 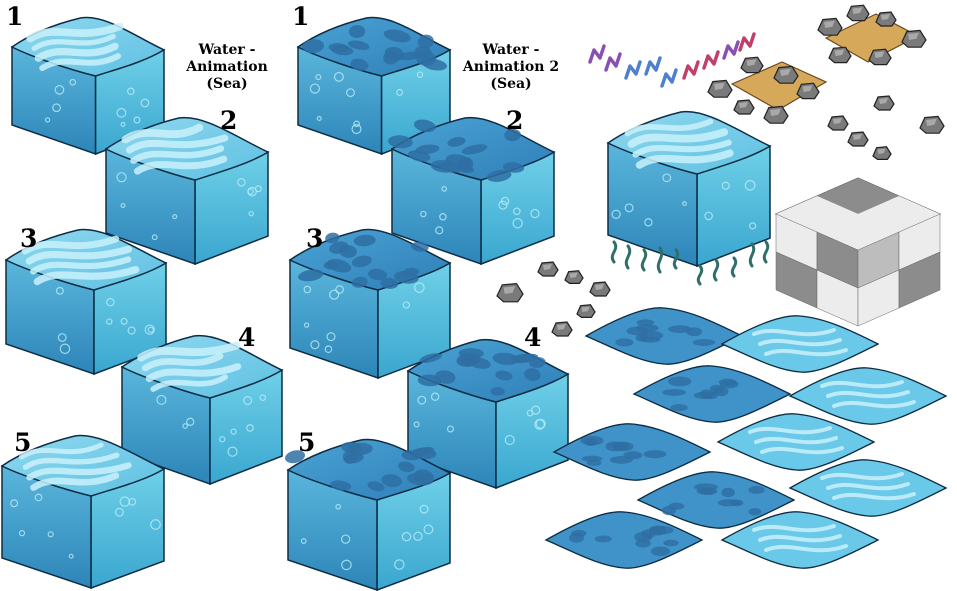 What do you see at coordinates (229, 120) in the screenshot?
I see `set1-frame-2-number: 2` at bounding box center [229, 120].